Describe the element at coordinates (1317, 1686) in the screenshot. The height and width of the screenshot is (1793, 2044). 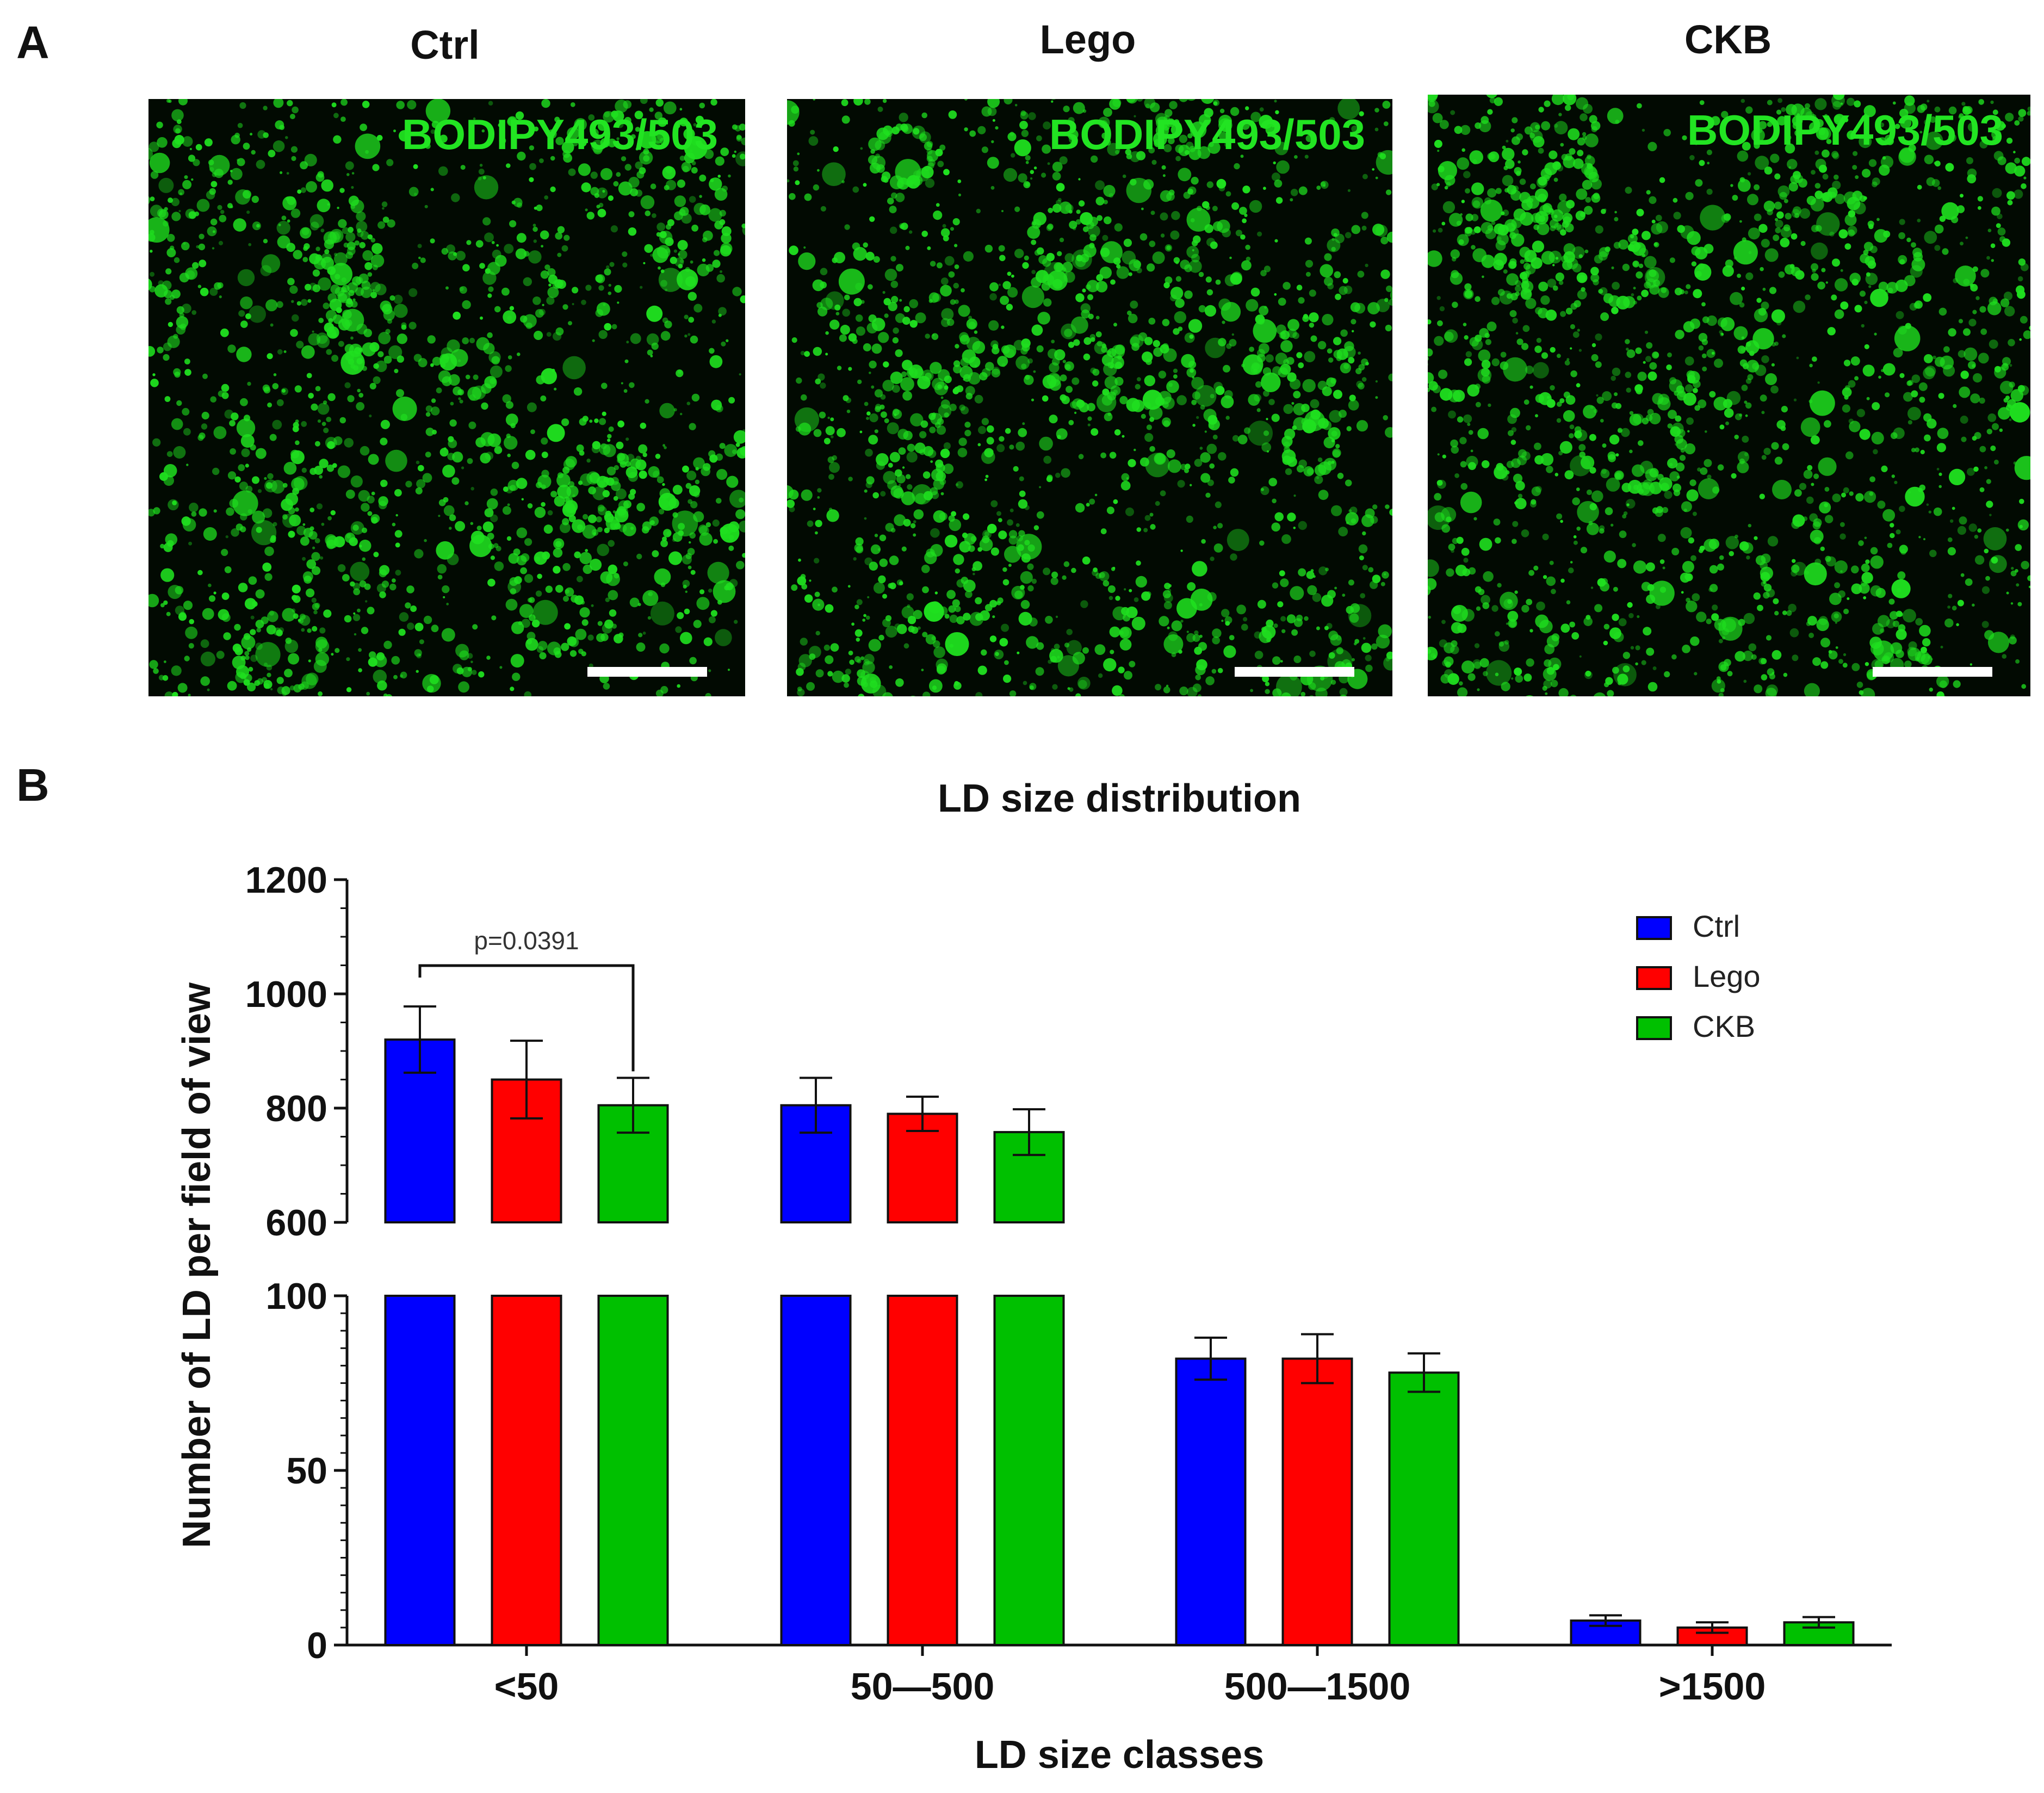
I see `x-tick-label: 500—1500` at that location.